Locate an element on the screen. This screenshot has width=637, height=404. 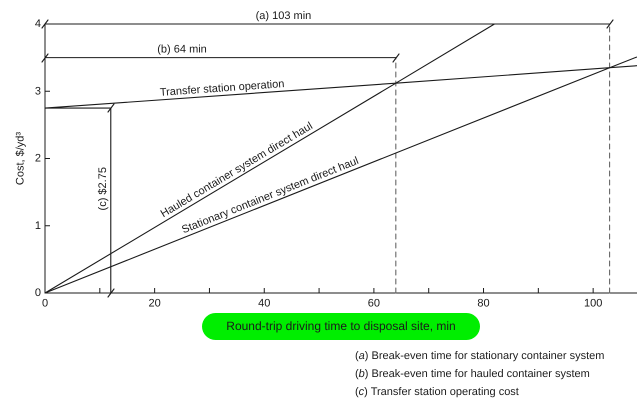
text: (c) Transfer station operating cost is located at coordinates (437, 392).